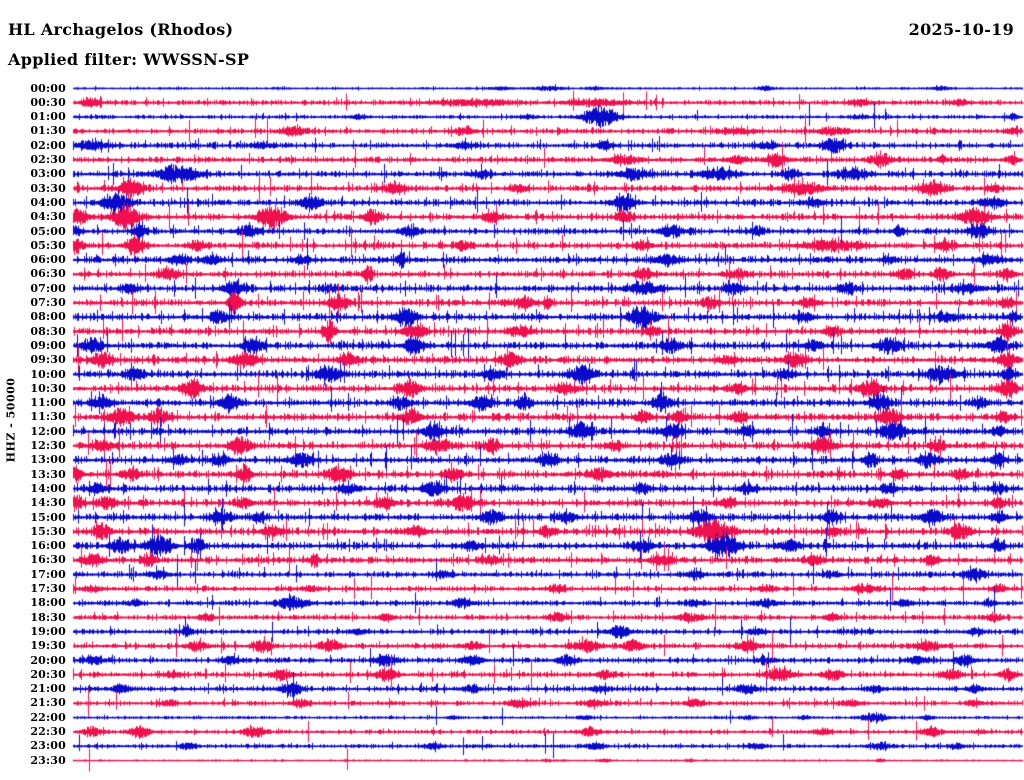 The image size is (1024, 780). What do you see at coordinates (48, 274) in the screenshot?
I see `time-label-0630: 06:30` at bounding box center [48, 274].